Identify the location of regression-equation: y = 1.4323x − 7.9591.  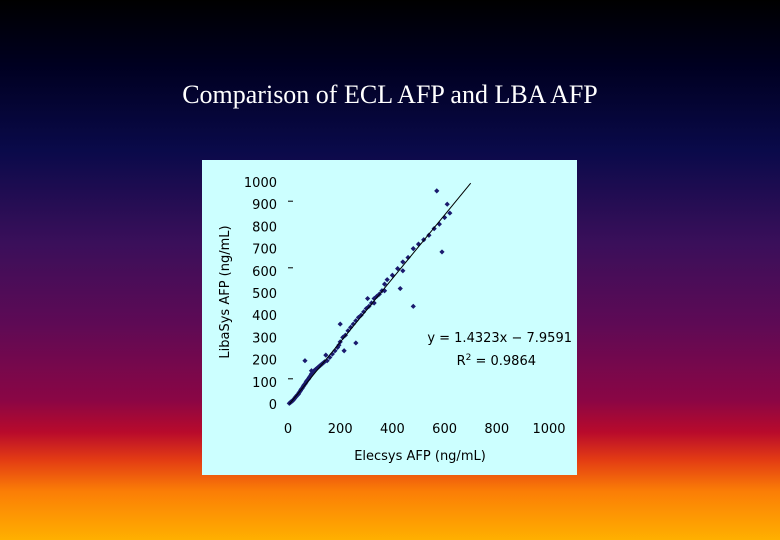
(499, 338).